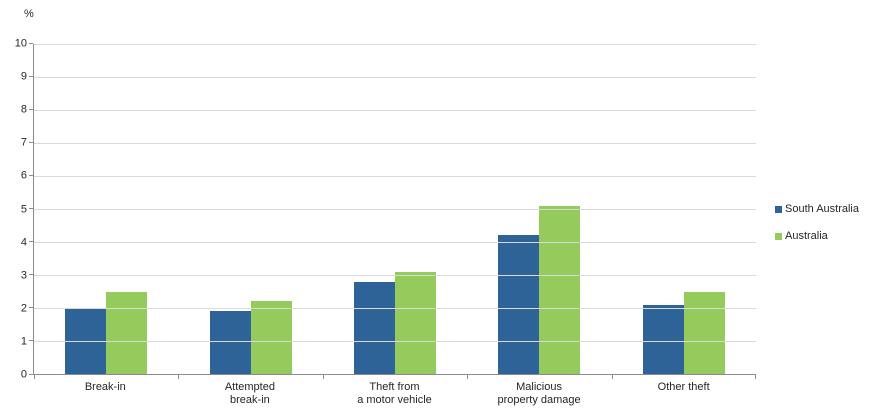  I want to click on y-axis: 0 1 2 3 4 5 6 7 8 9 10, so click(13, 209).